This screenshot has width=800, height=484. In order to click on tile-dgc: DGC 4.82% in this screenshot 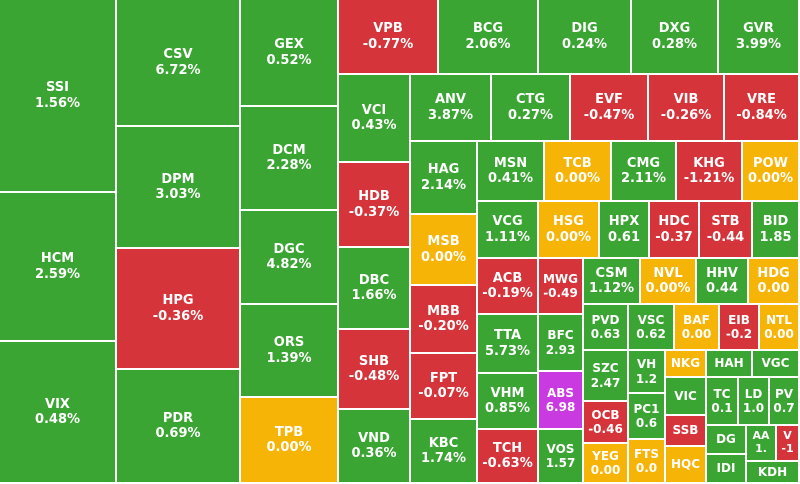, I will do `click(290, 258)`.